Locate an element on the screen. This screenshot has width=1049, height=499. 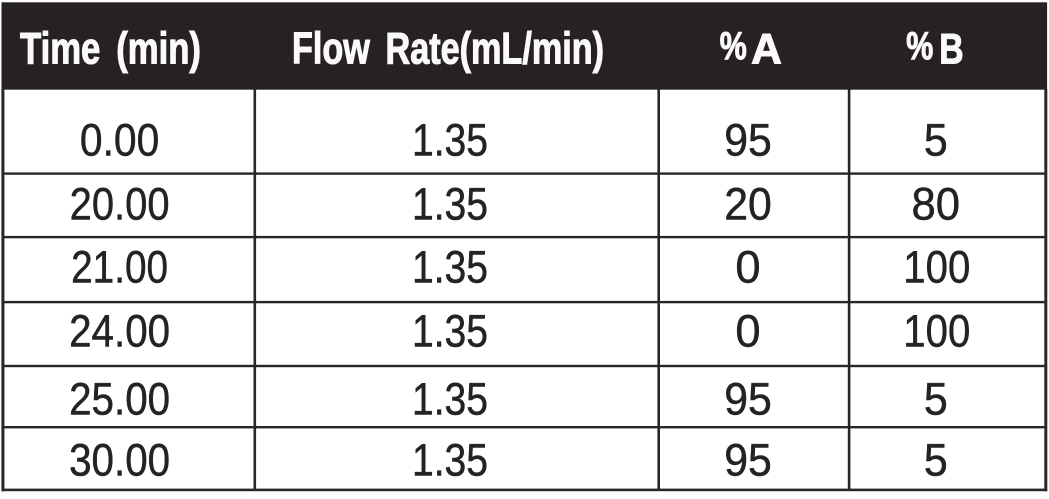
svg-text: 21.00 is located at coordinates (119, 266).